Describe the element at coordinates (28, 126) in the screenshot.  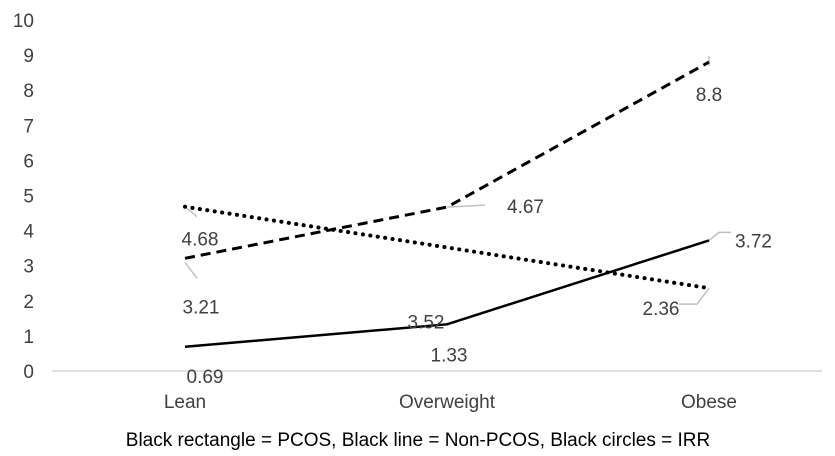
I see `y-tick-label: 7` at that location.